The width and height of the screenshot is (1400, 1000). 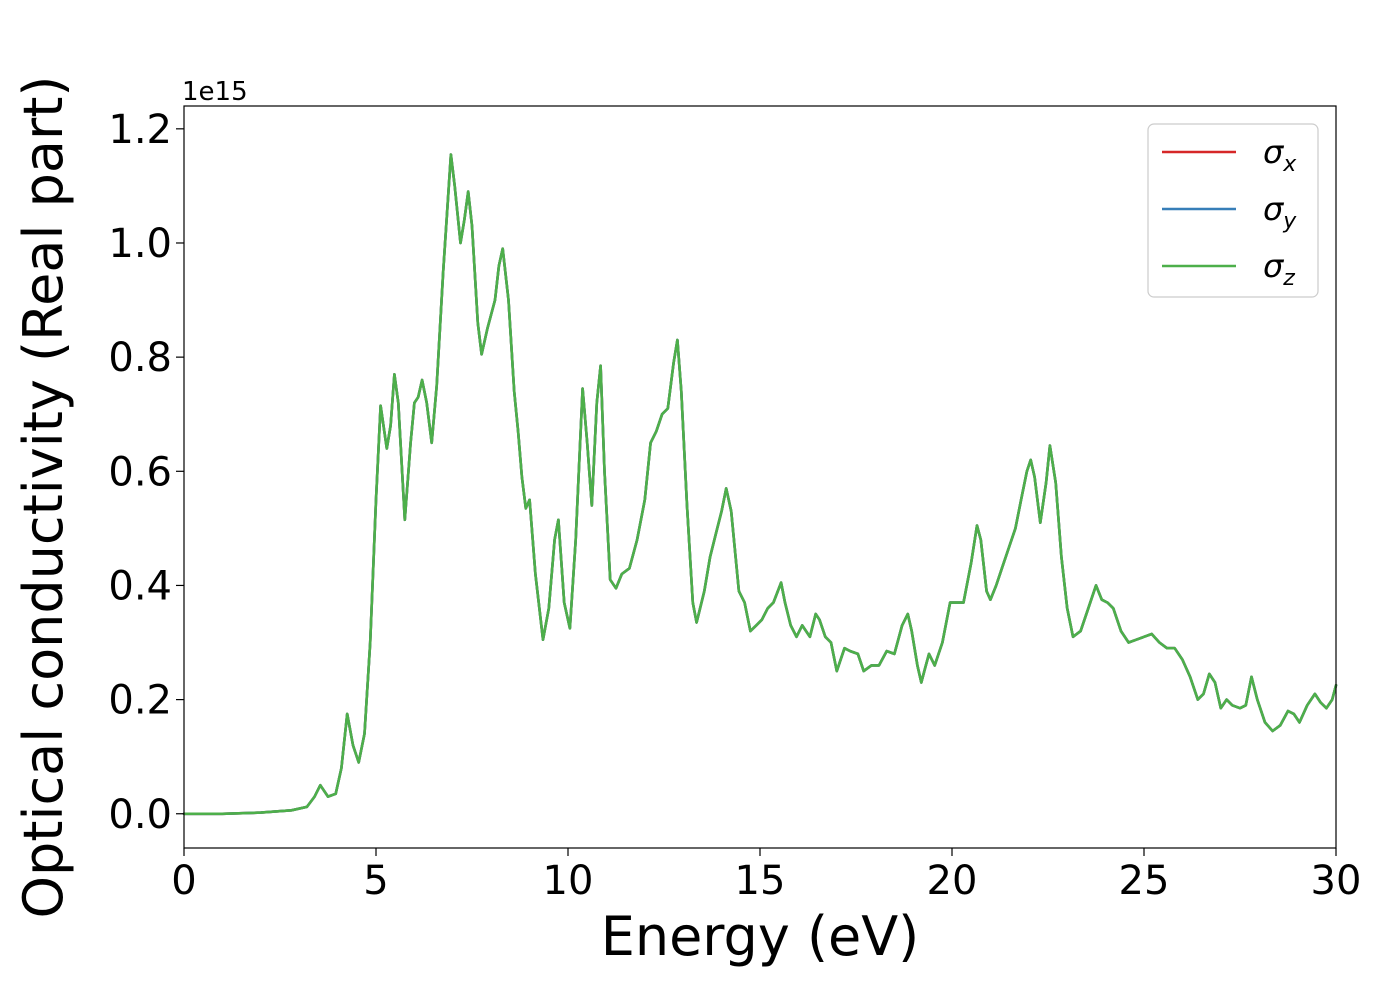 I want to click on x-axis: 0 5 10 15 20 25 30, so click(x=766, y=876).